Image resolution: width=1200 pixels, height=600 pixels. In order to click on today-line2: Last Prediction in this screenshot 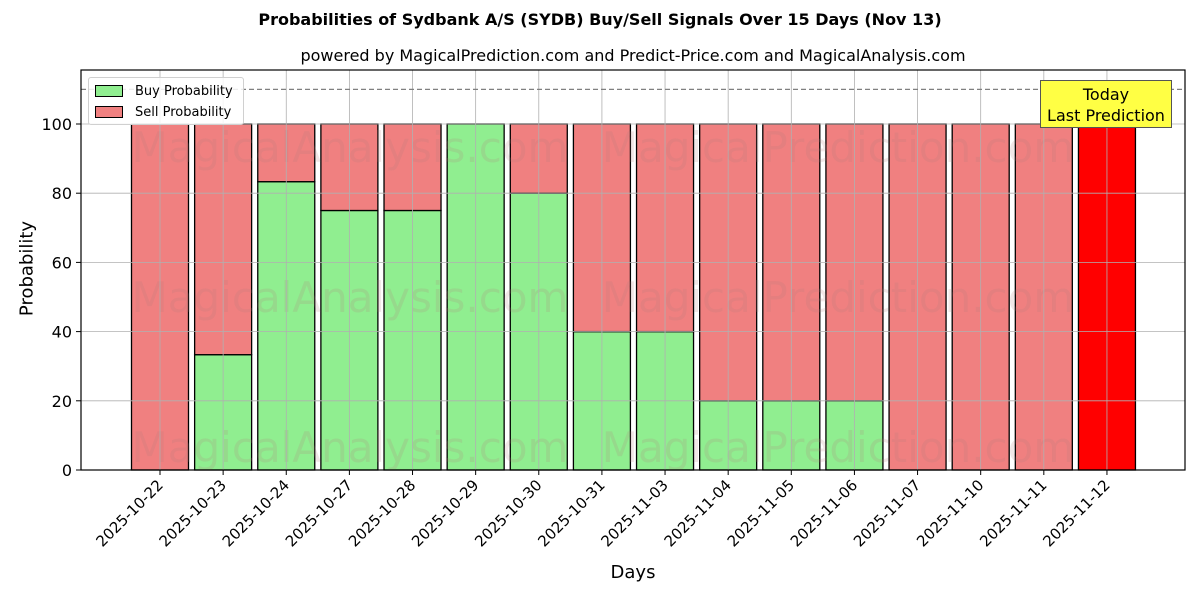, I will do `click(1106, 115)`.